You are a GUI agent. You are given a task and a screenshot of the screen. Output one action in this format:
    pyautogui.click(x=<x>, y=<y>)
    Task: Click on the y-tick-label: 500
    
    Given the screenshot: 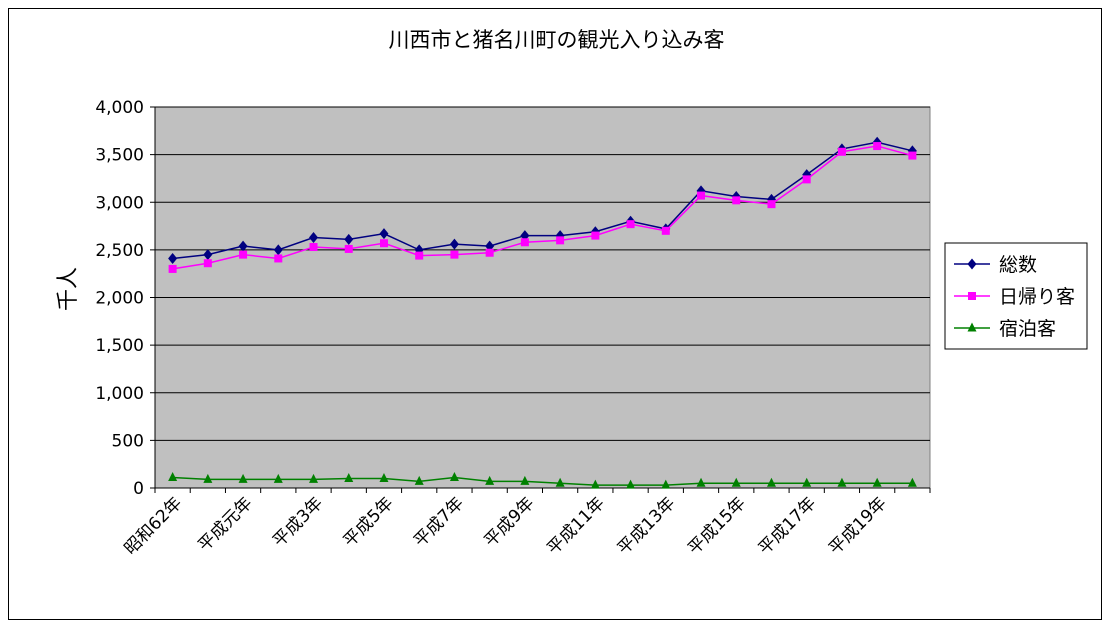 What is the action you would take?
    pyautogui.click(x=128, y=441)
    